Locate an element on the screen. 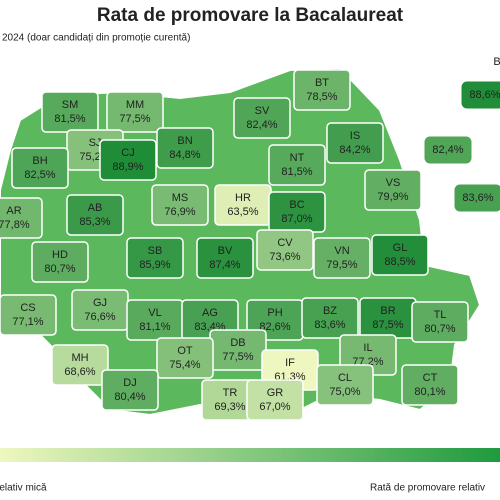 This screenshot has width=500, height=500. county-code: NT is located at coordinates (297, 158).